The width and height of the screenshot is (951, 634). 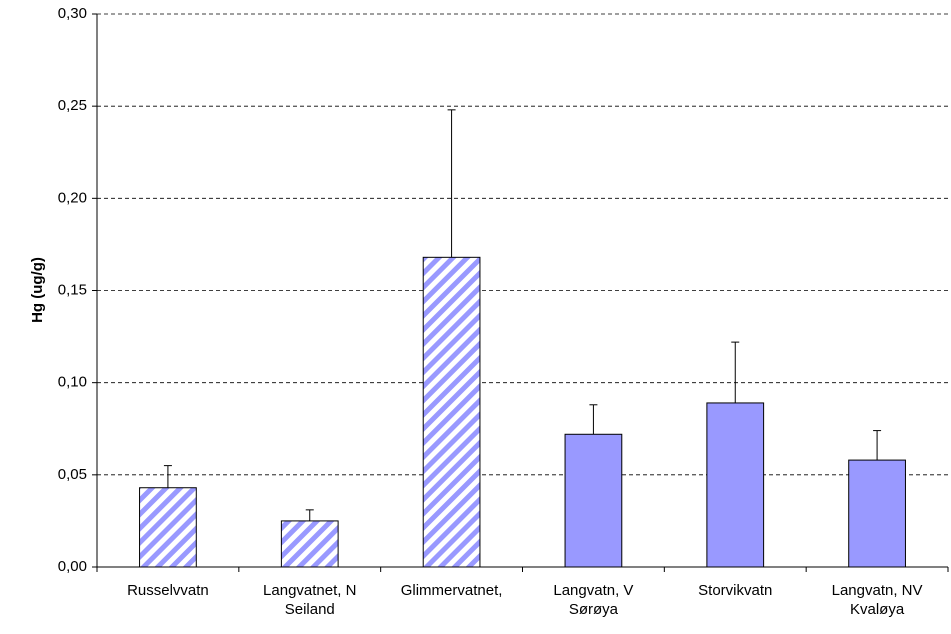 What do you see at coordinates (72, 13) in the screenshot?
I see `y-tick-label: 0,30` at bounding box center [72, 13].